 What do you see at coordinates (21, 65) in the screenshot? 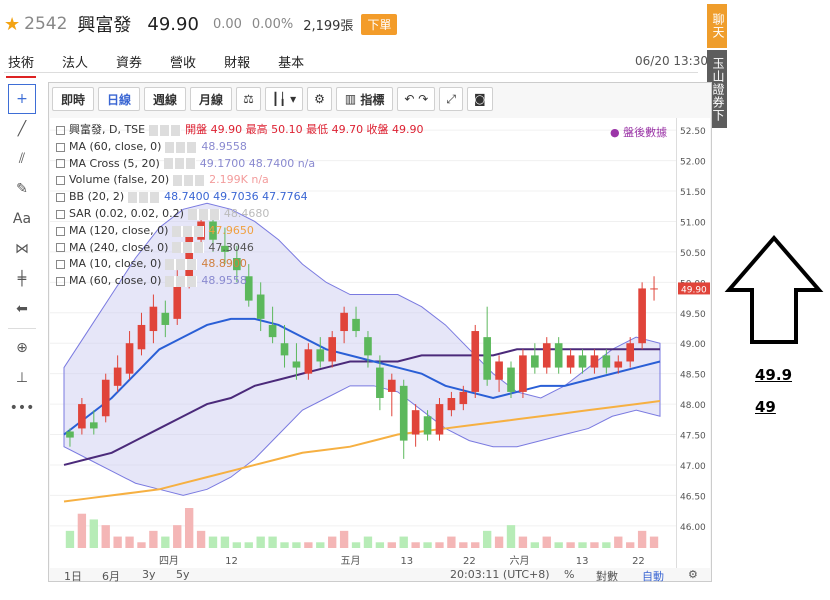
I see `tab-technical: 技術` at bounding box center [21, 65].